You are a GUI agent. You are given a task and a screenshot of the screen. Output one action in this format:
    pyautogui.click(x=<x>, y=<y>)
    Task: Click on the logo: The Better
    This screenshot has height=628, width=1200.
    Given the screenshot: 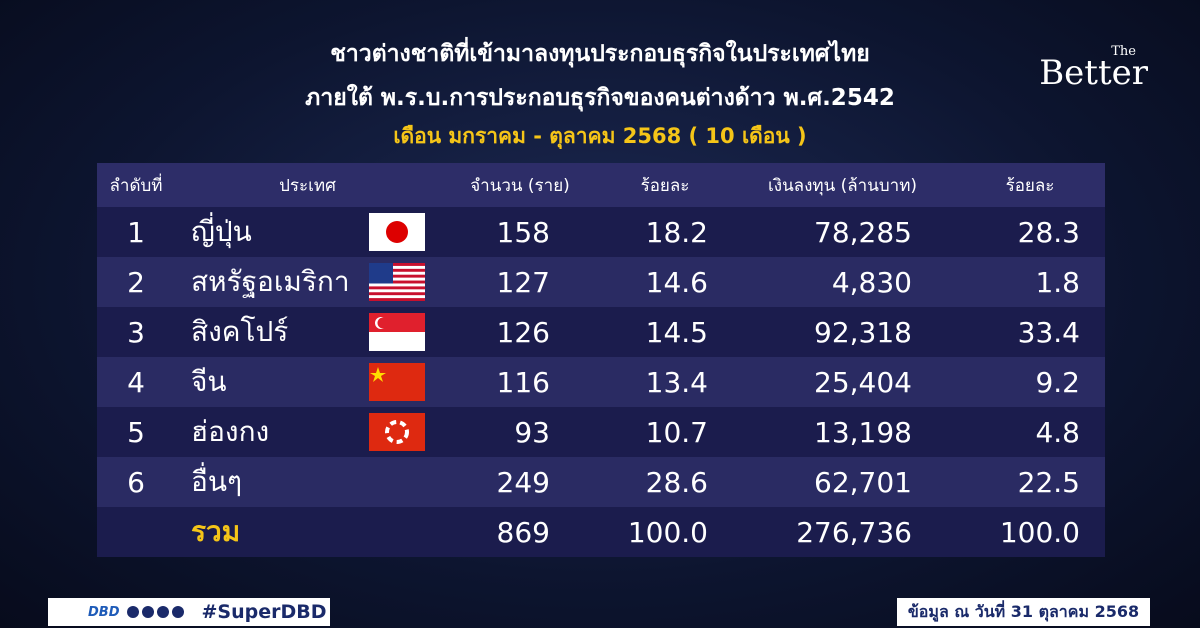 What is the action you would take?
    pyautogui.click(x=1093, y=67)
    